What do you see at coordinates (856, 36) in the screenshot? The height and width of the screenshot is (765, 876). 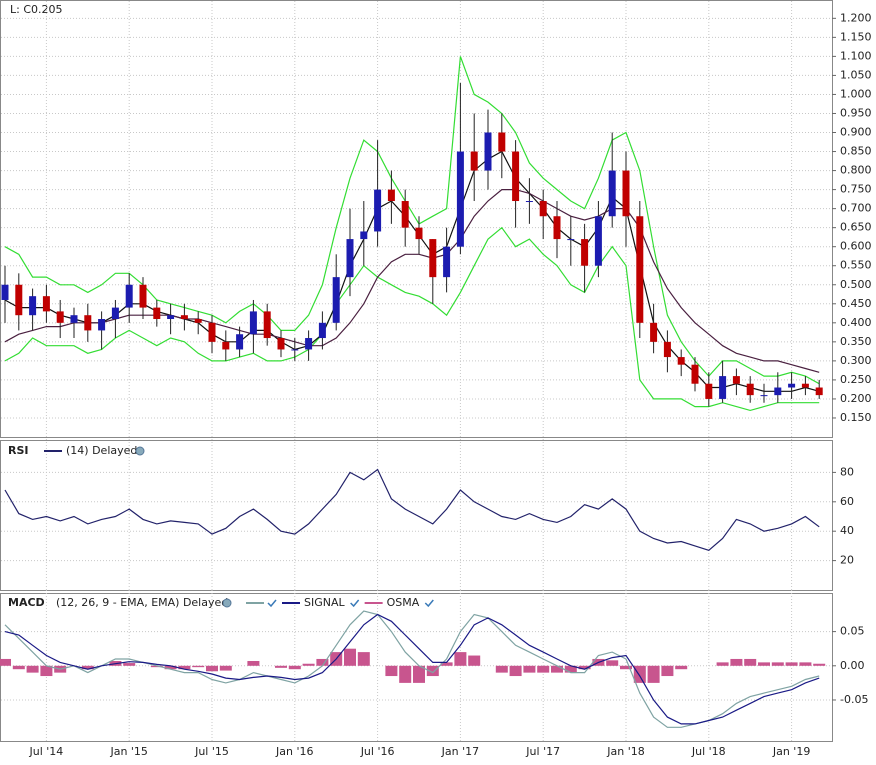 I see `y-tick-label: 1.150` at bounding box center [856, 36].